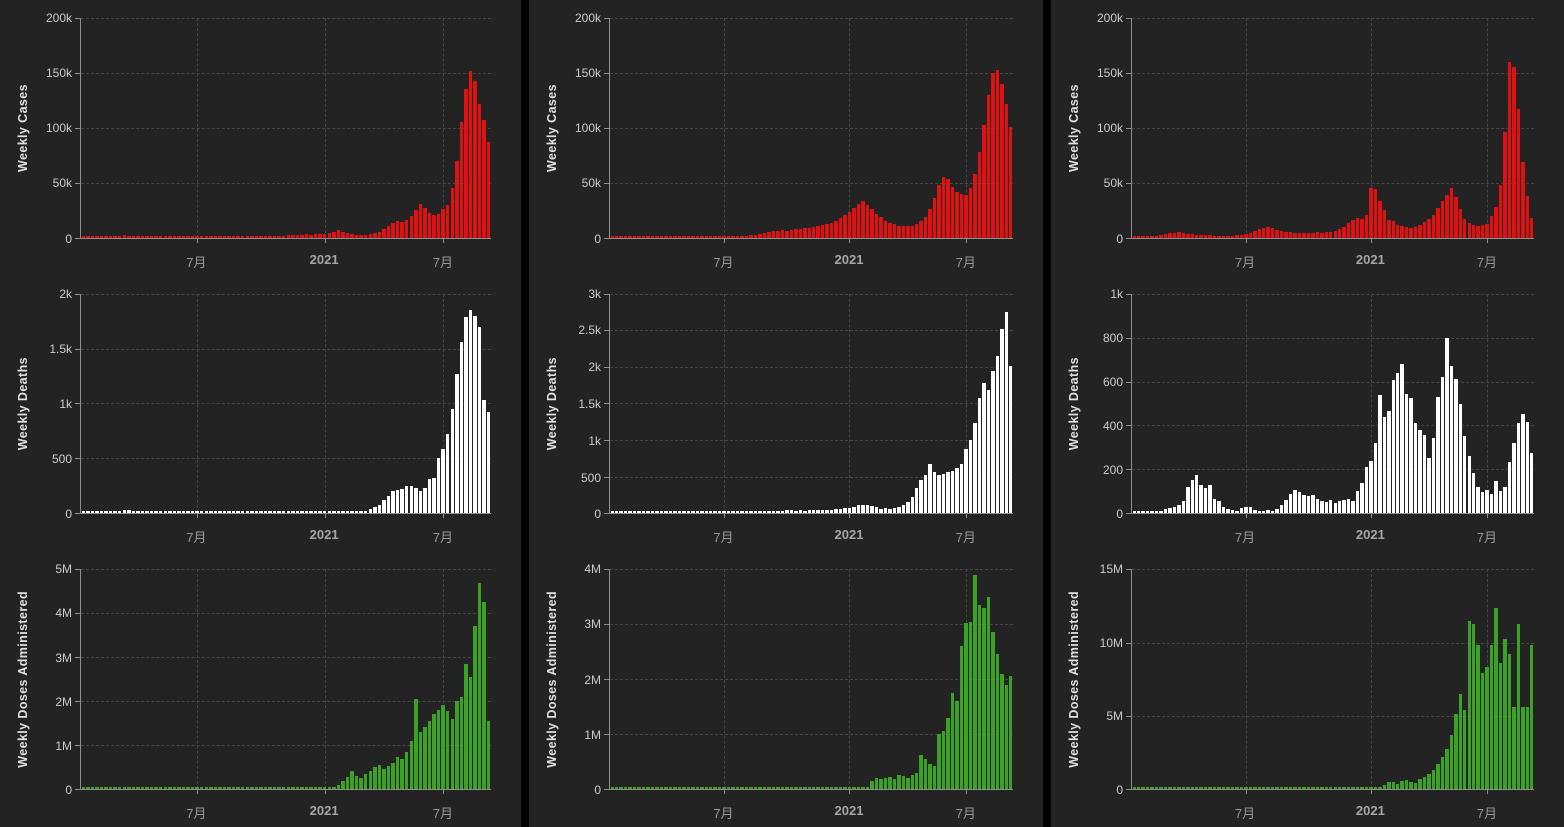  I want to click on y-tick-label: 2M, so click(592, 679).